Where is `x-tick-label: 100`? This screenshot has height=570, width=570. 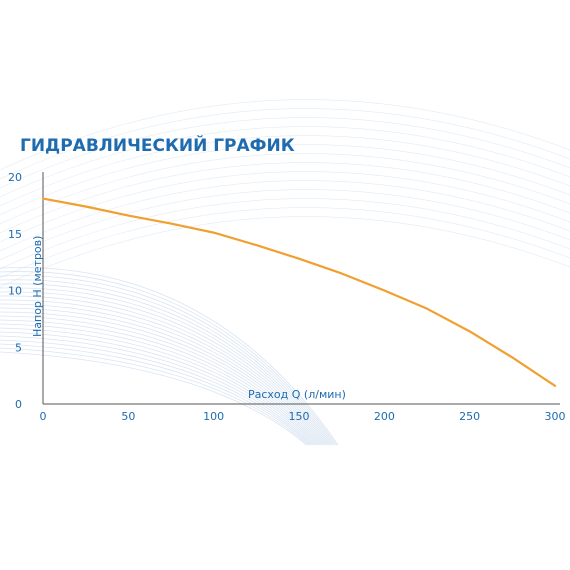 x-tick-label: 100 is located at coordinates (213, 416).